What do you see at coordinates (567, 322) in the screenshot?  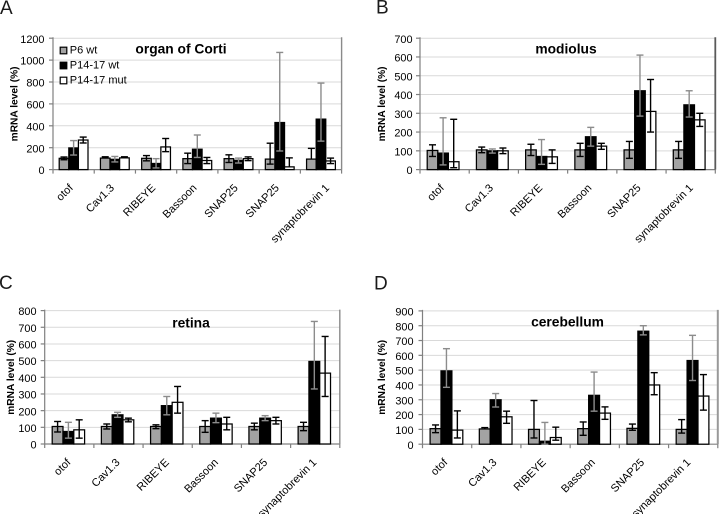 I see `svg-text: cerebellum` at bounding box center [567, 322].